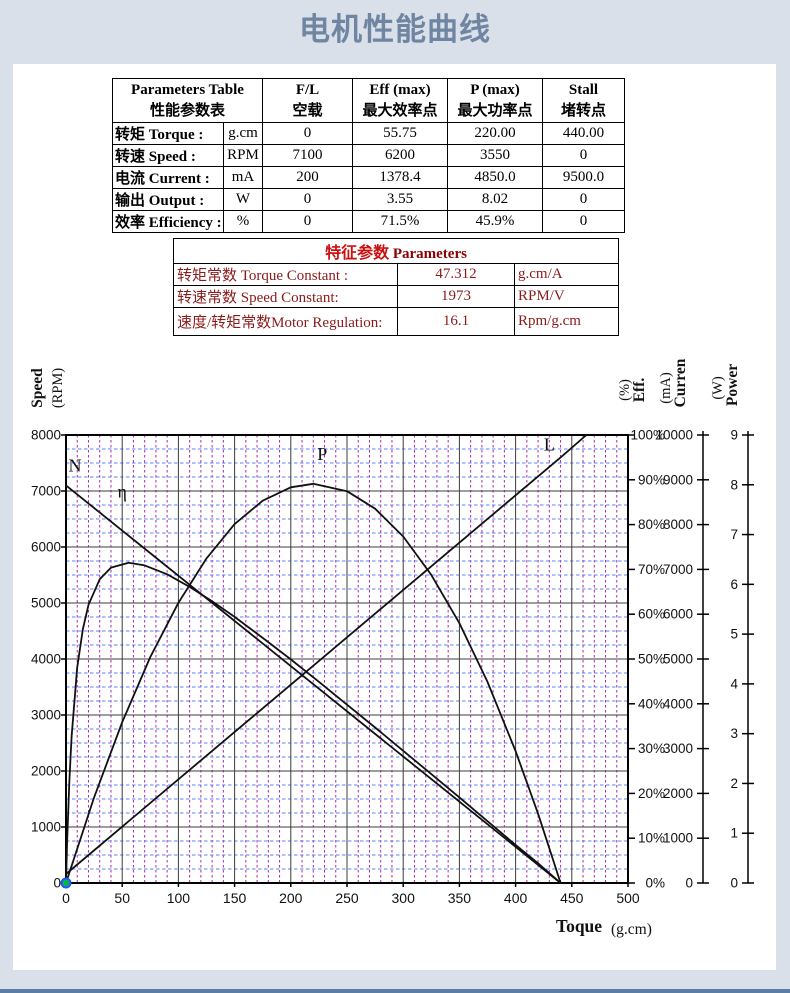 The height and width of the screenshot is (993, 790). What do you see at coordinates (235, 898) in the screenshot?
I see `svg-text: 150` at bounding box center [235, 898].